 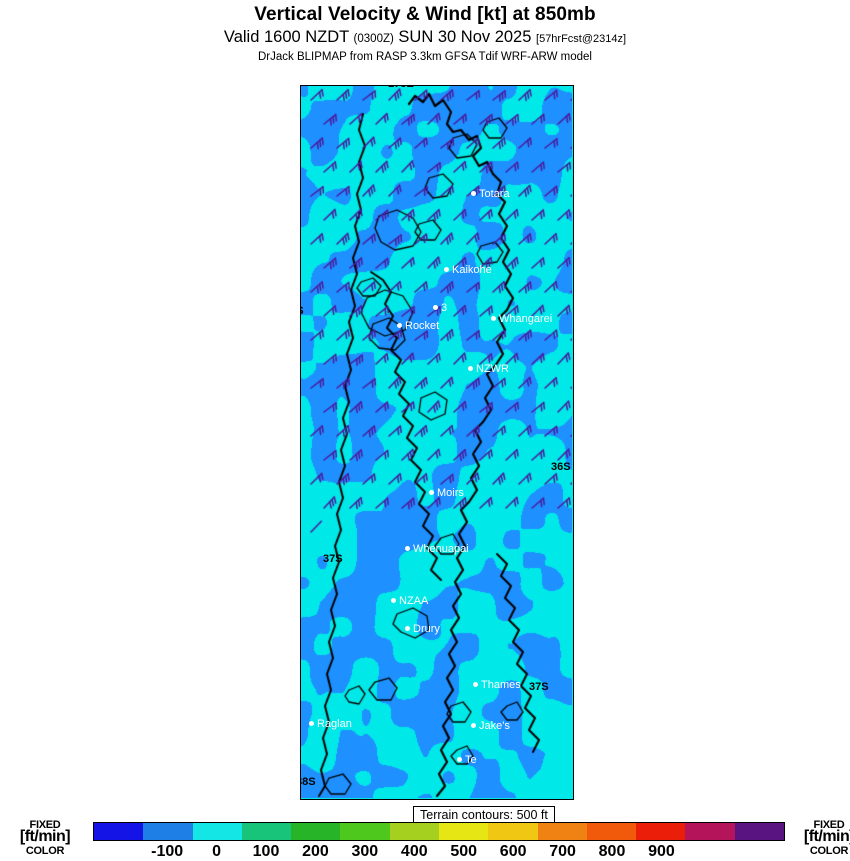 What do you see at coordinates (612, 851) in the screenshot?
I see `colorbar-tick: 800` at bounding box center [612, 851].